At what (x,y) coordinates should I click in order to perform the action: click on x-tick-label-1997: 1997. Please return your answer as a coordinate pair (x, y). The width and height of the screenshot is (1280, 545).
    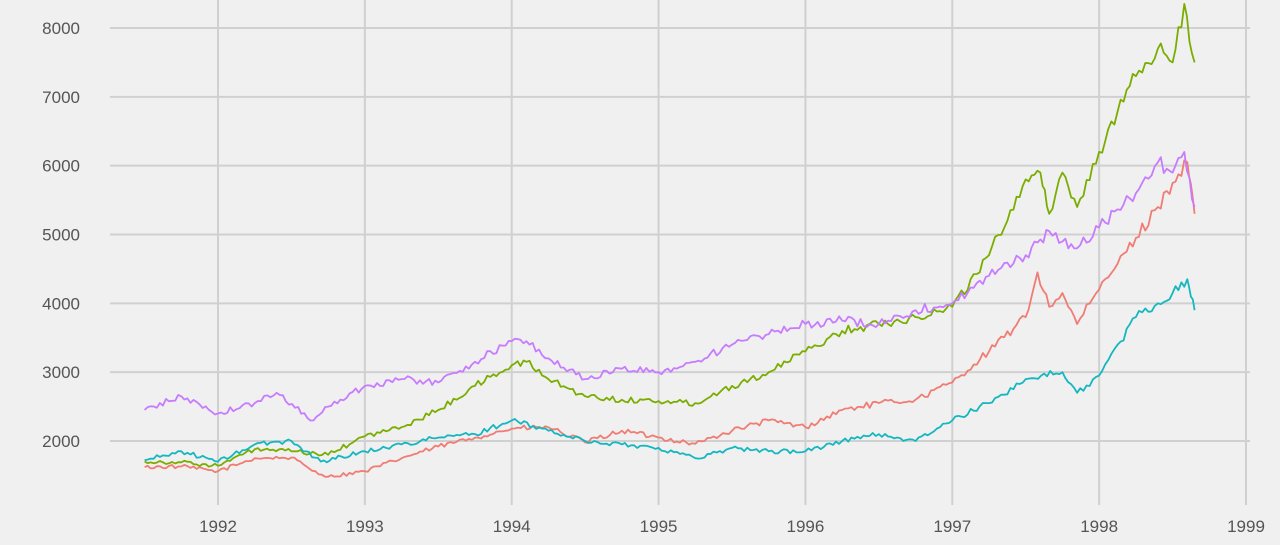
    Looking at the image, I should click on (952, 526).